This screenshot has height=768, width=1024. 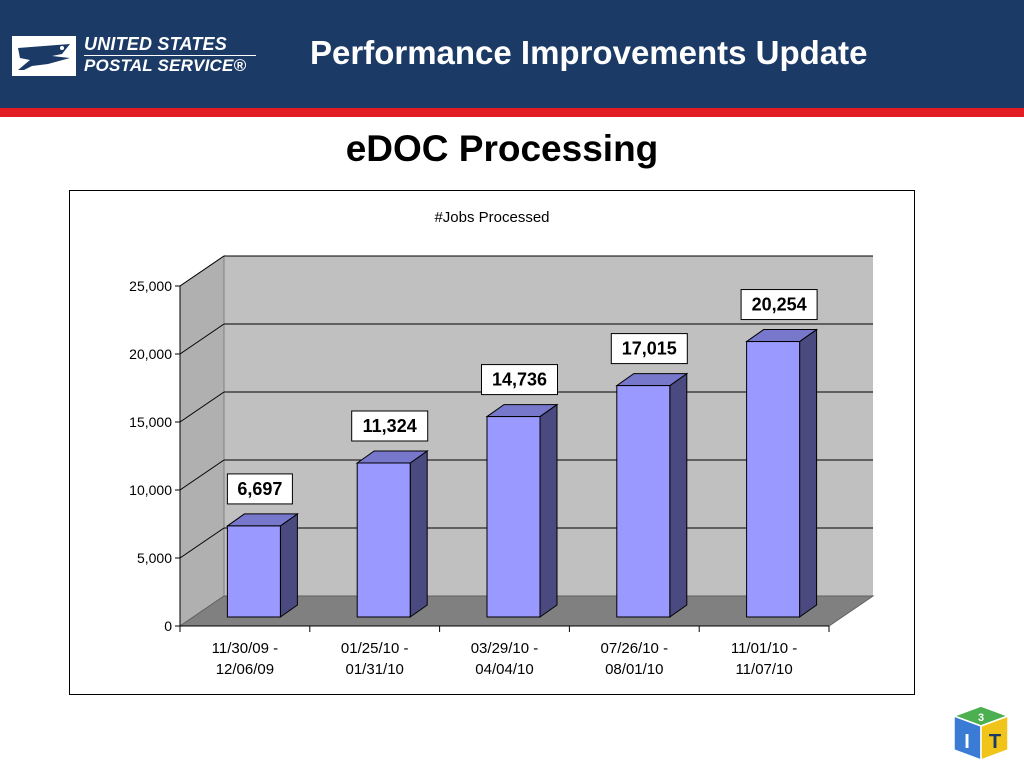 I want to click on data-label: 20,254, so click(x=779, y=305).